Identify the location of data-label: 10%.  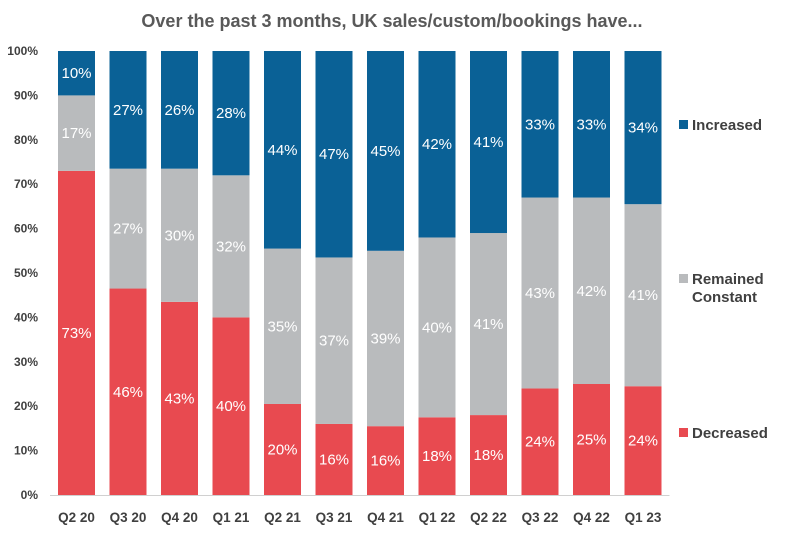
(76, 73).